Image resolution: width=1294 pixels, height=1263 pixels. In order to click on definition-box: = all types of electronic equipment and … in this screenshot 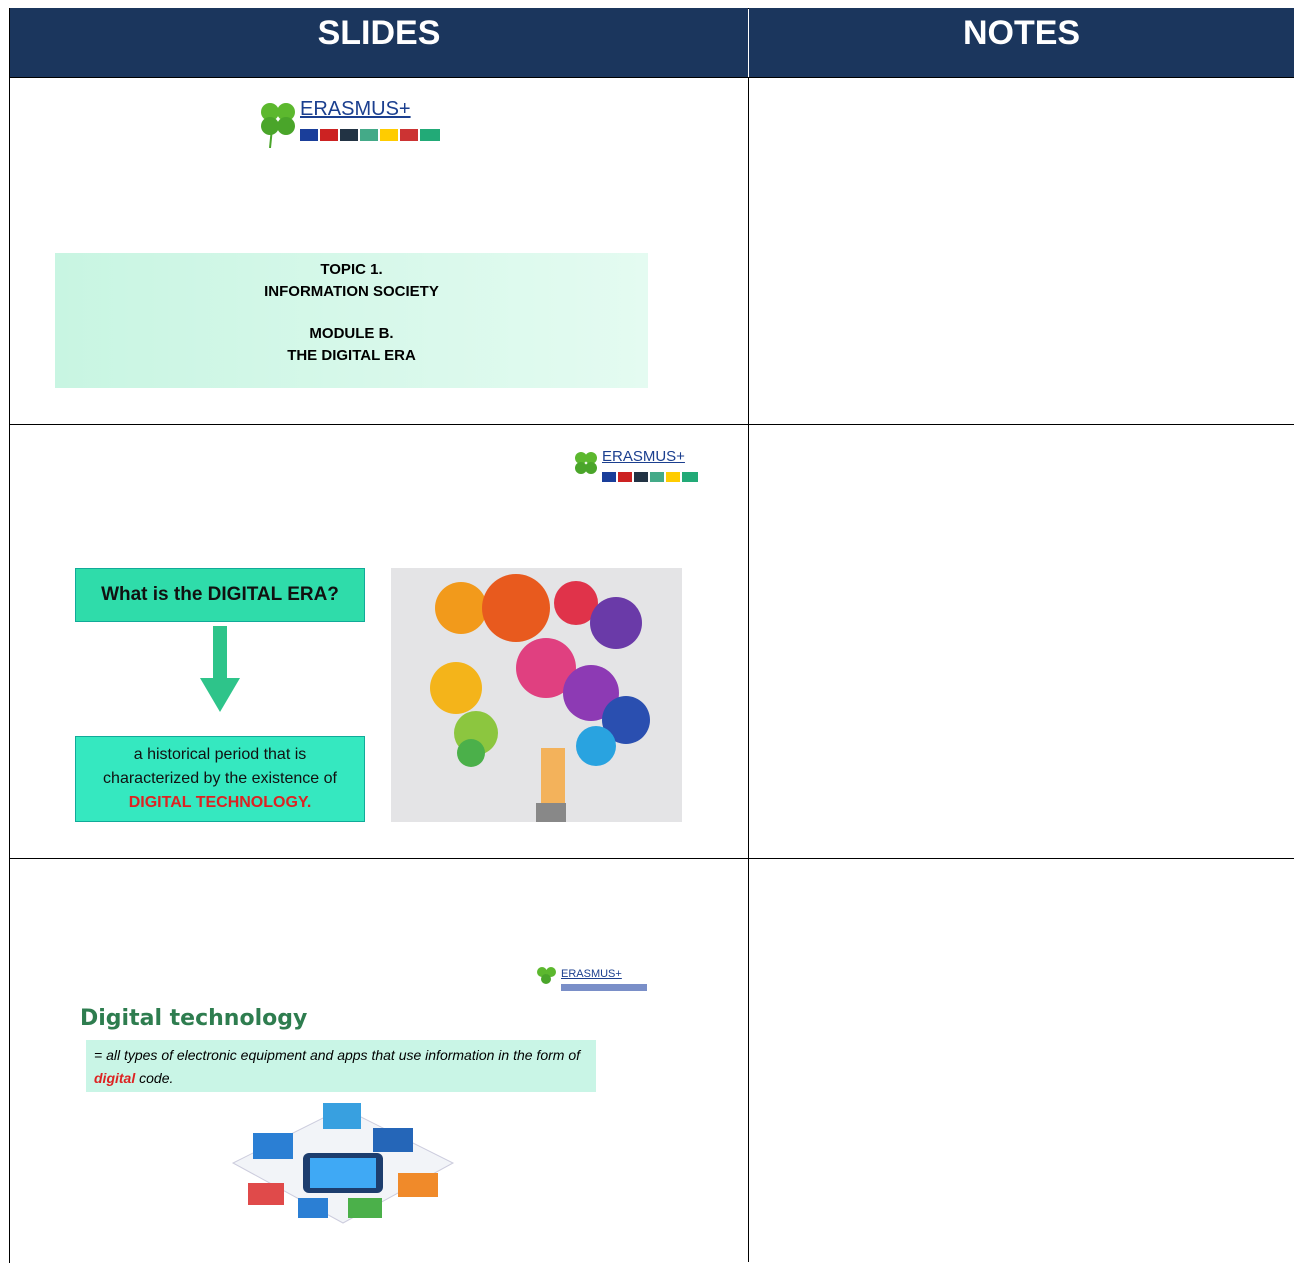, I will do `click(341, 1066)`.